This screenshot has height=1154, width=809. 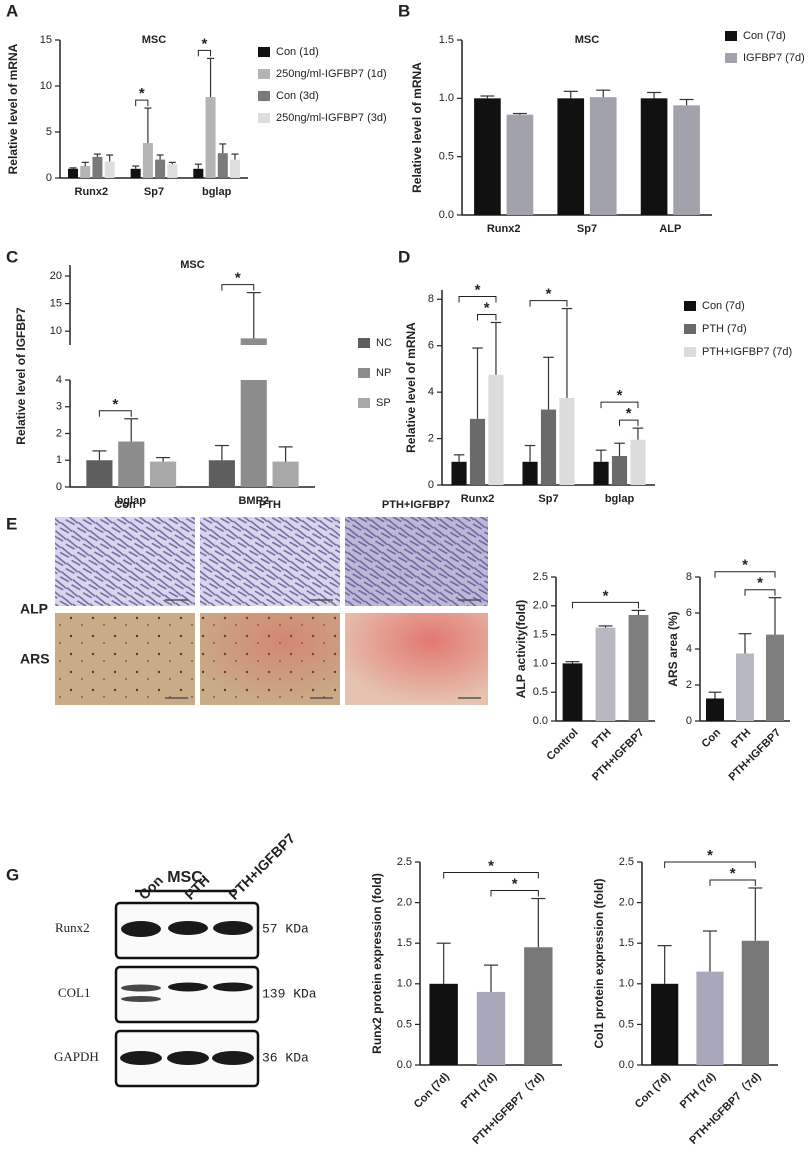 I want to click on legend-label: Con (1d), so click(x=297, y=52).